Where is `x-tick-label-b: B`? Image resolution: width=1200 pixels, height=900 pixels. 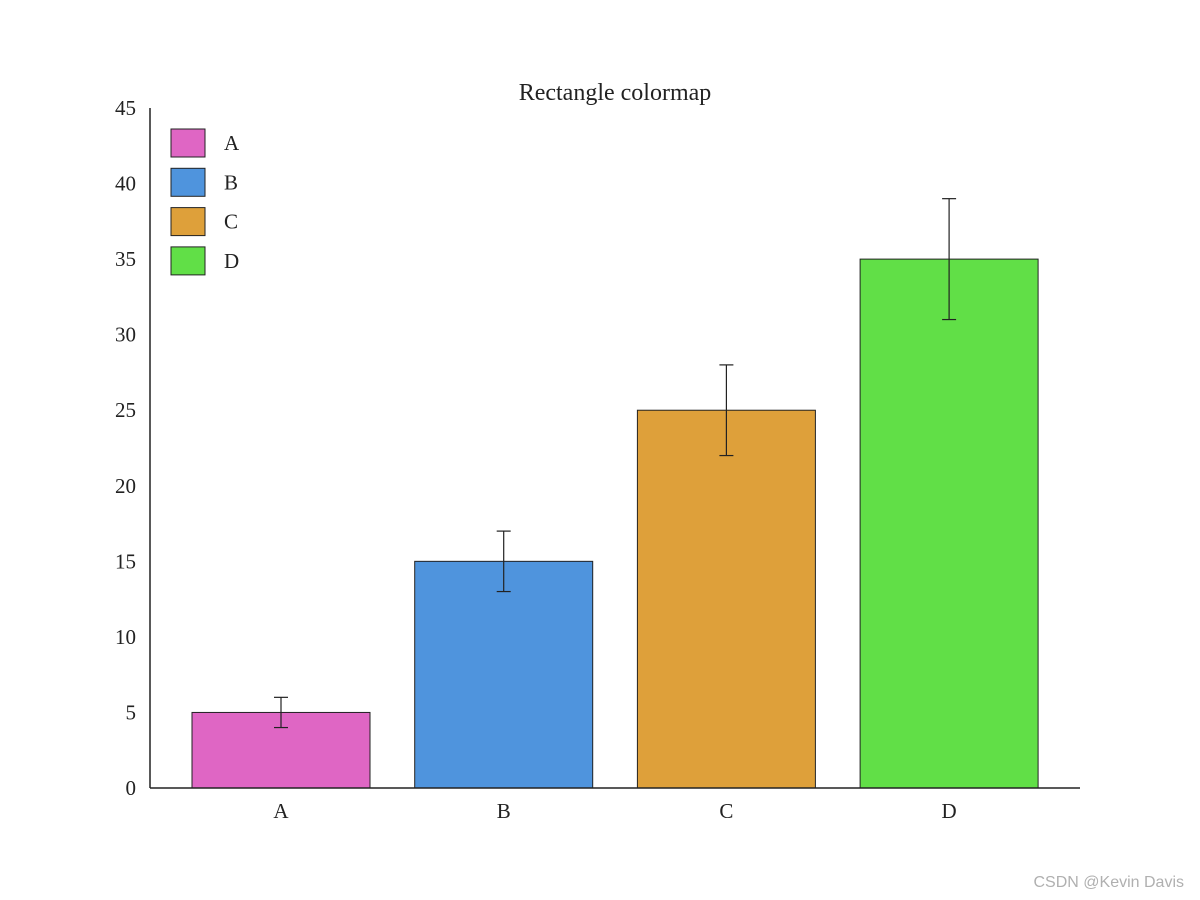 x-tick-label-b: B is located at coordinates (504, 811).